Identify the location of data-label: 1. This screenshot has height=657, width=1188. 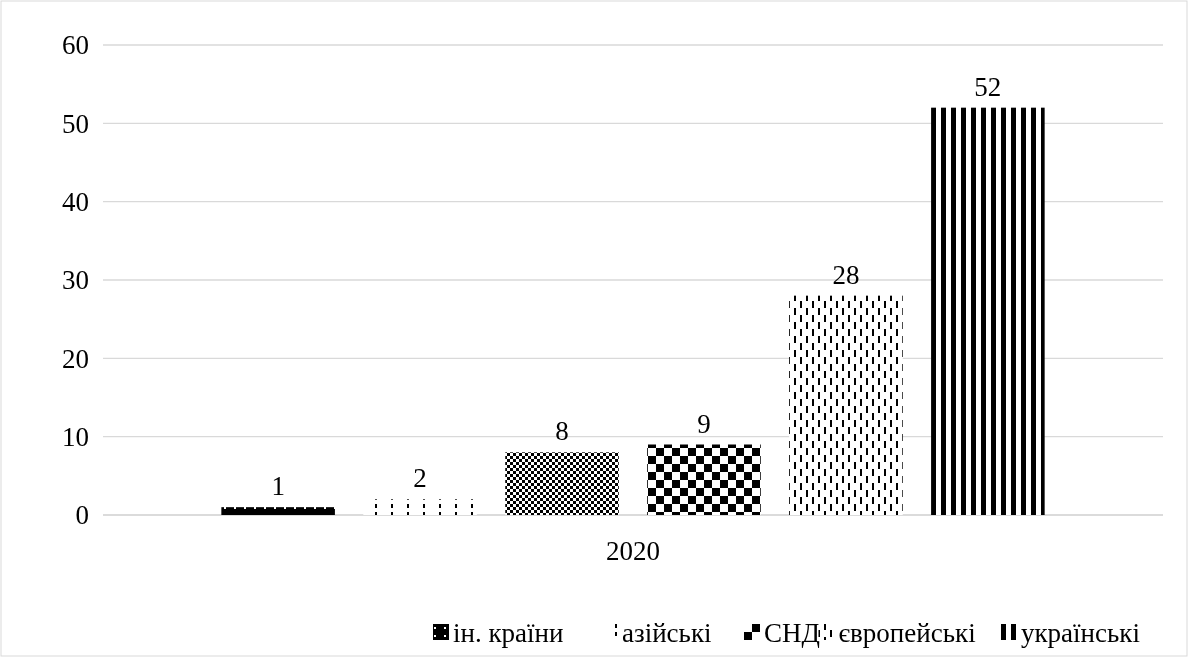
(278, 486).